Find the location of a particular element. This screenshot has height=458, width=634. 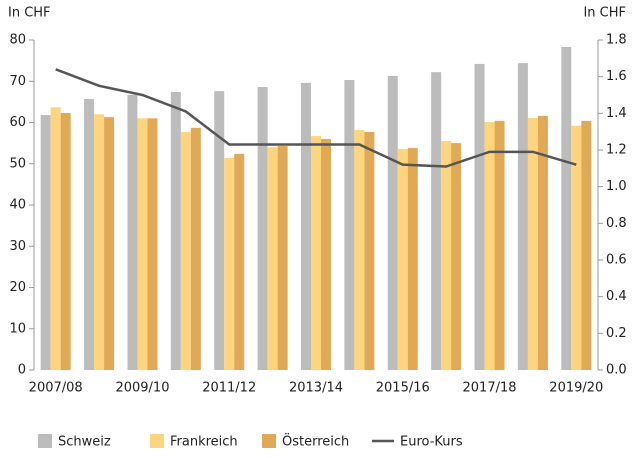

x-tick-label: 2015/16 is located at coordinates (403, 388).